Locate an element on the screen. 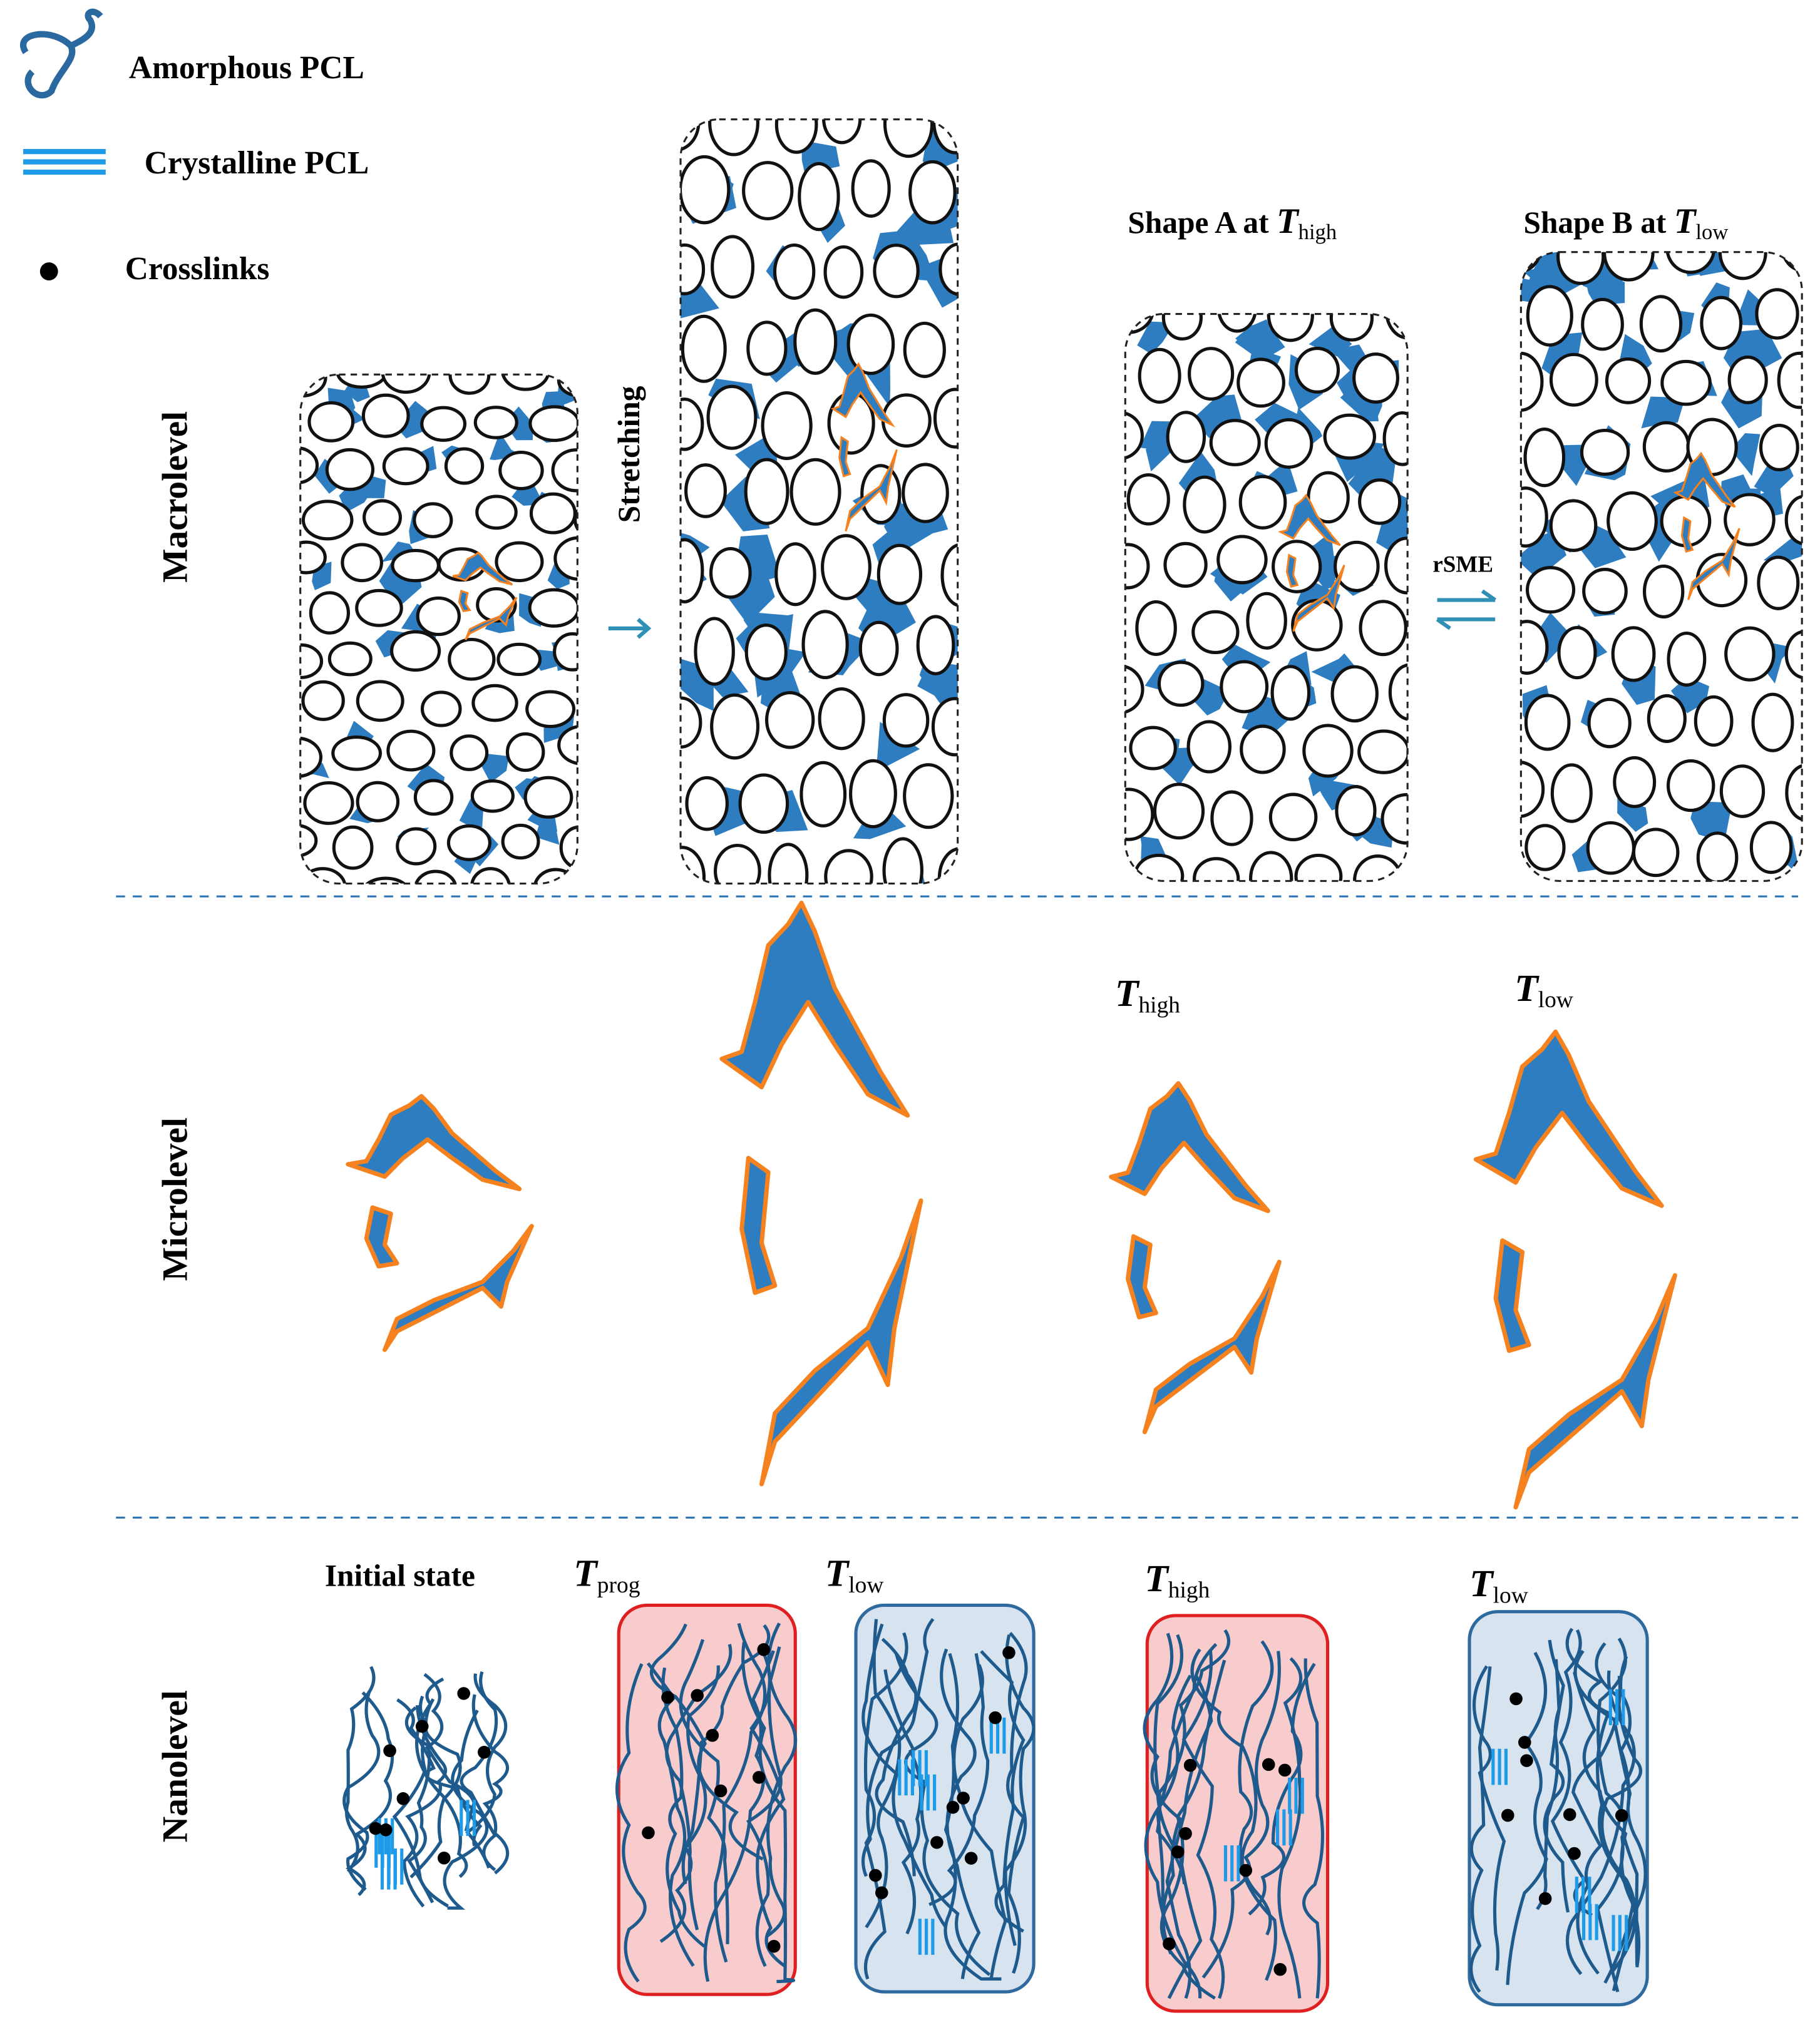 The height and width of the screenshot is (2030, 1820). temperature-label: Thigh is located at coordinates (1177, 1580).